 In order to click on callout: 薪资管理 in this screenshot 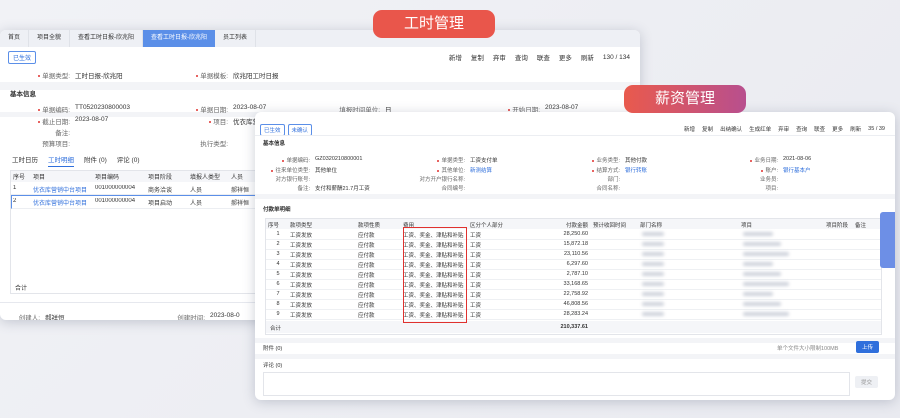, I will do `click(685, 99)`.